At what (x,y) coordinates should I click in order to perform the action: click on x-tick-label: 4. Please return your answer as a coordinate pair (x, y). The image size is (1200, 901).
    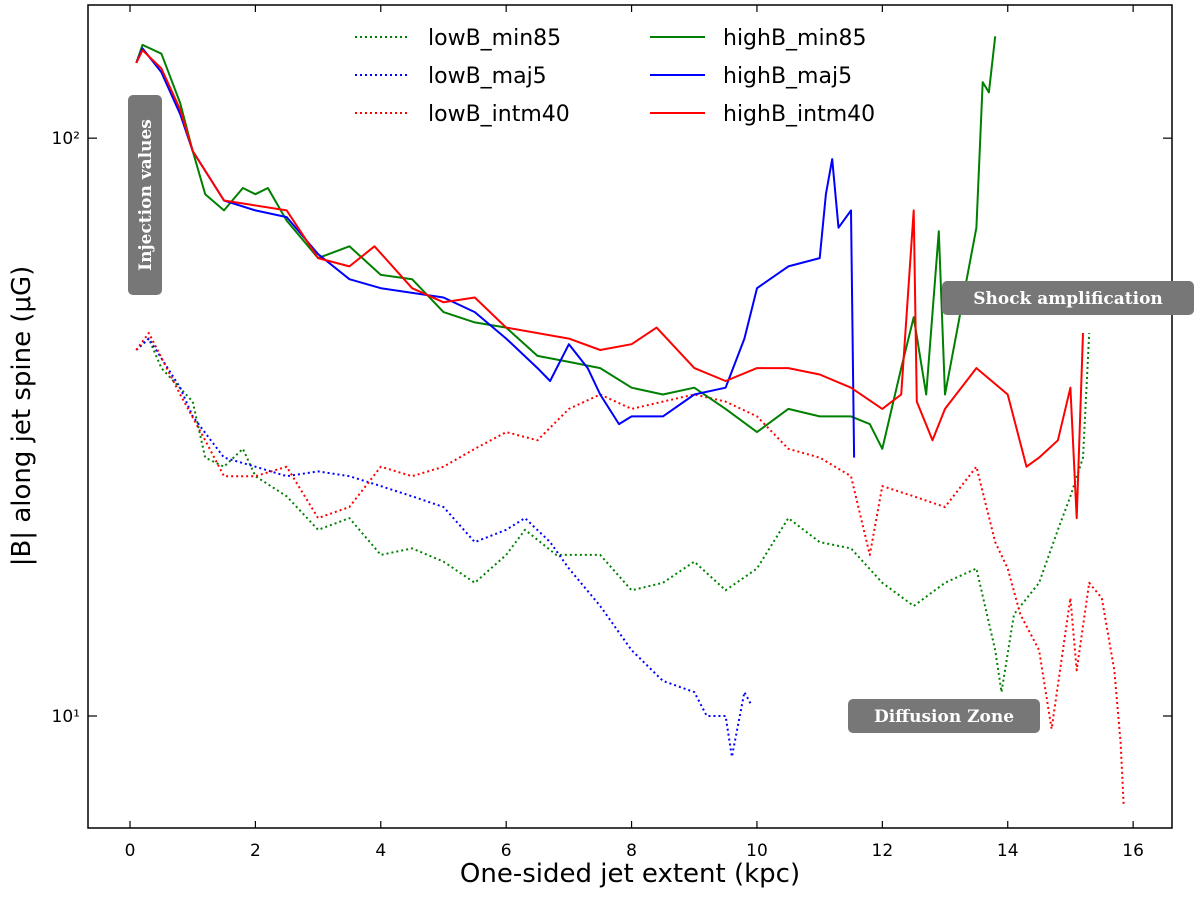
    Looking at the image, I should click on (380, 851).